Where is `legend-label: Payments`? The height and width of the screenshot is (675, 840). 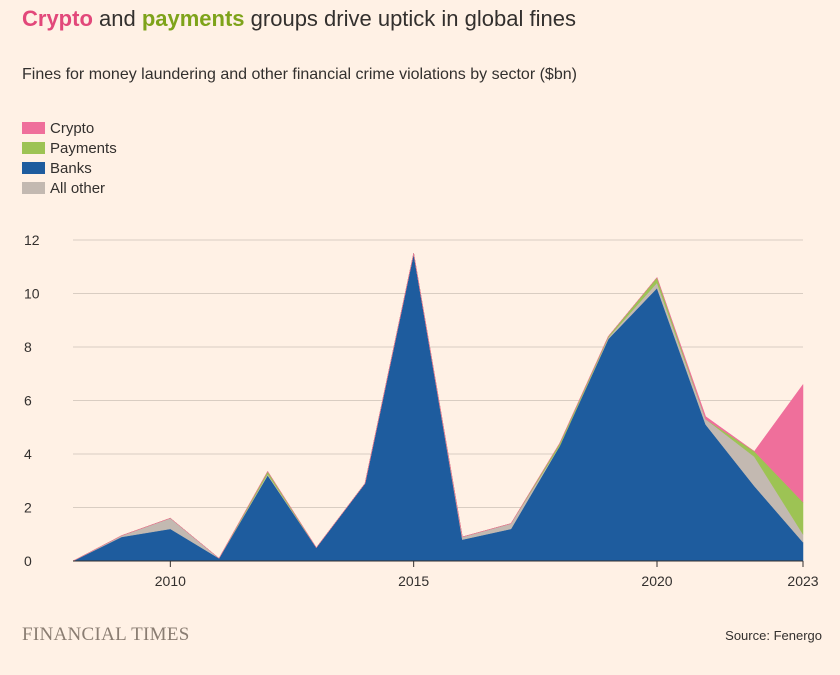
legend-label: Payments is located at coordinates (83, 148).